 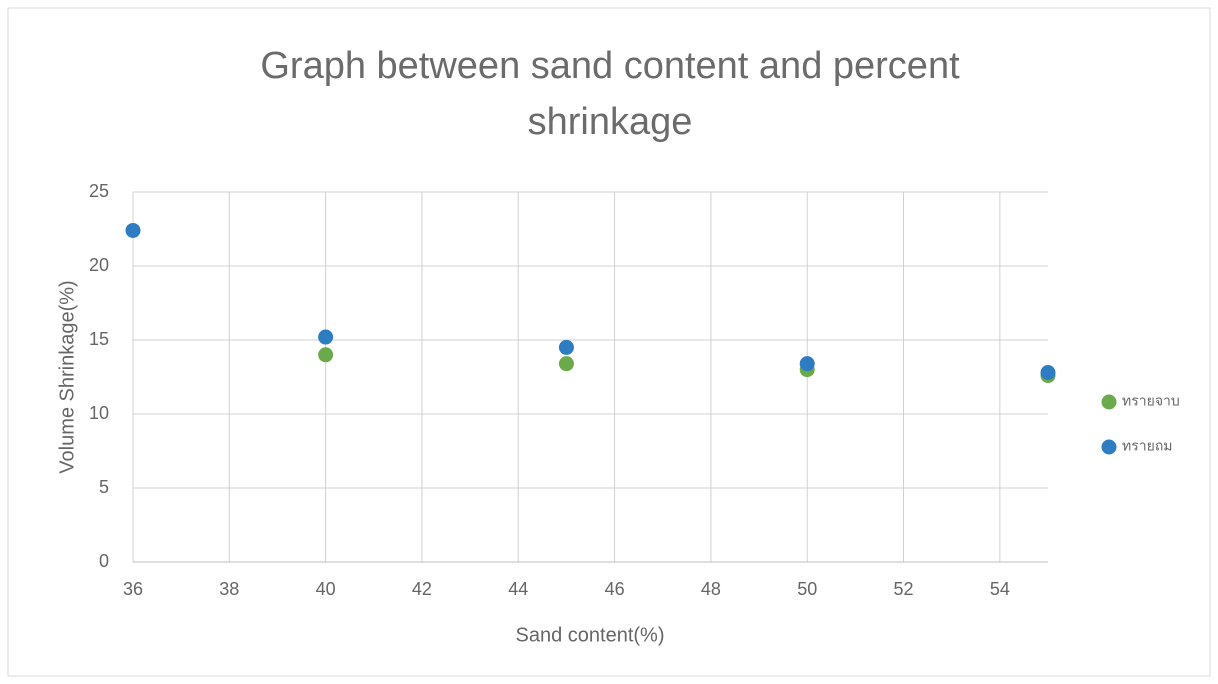 What do you see at coordinates (229, 589) in the screenshot?
I see `x-tick-label: 38` at bounding box center [229, 589].